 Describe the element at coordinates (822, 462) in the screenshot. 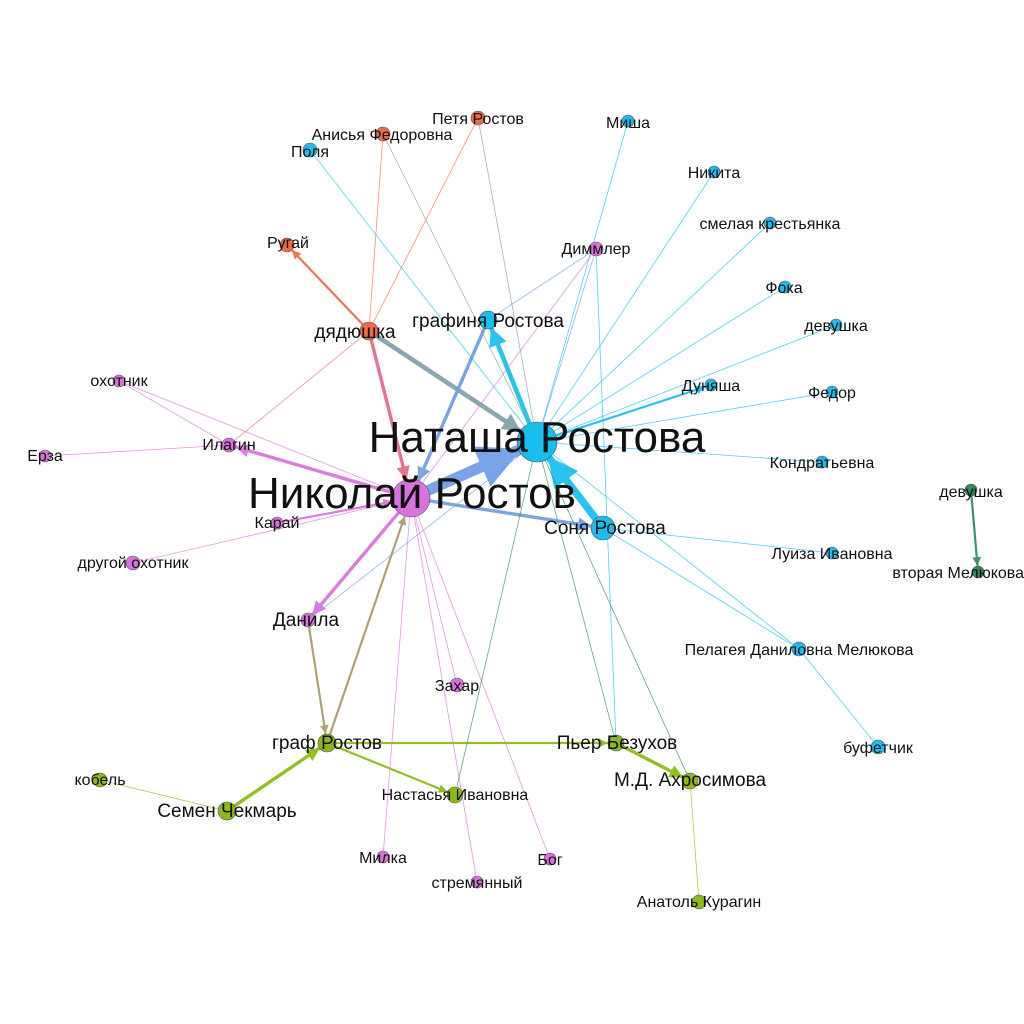

I see `node-kondratevna` at that location.